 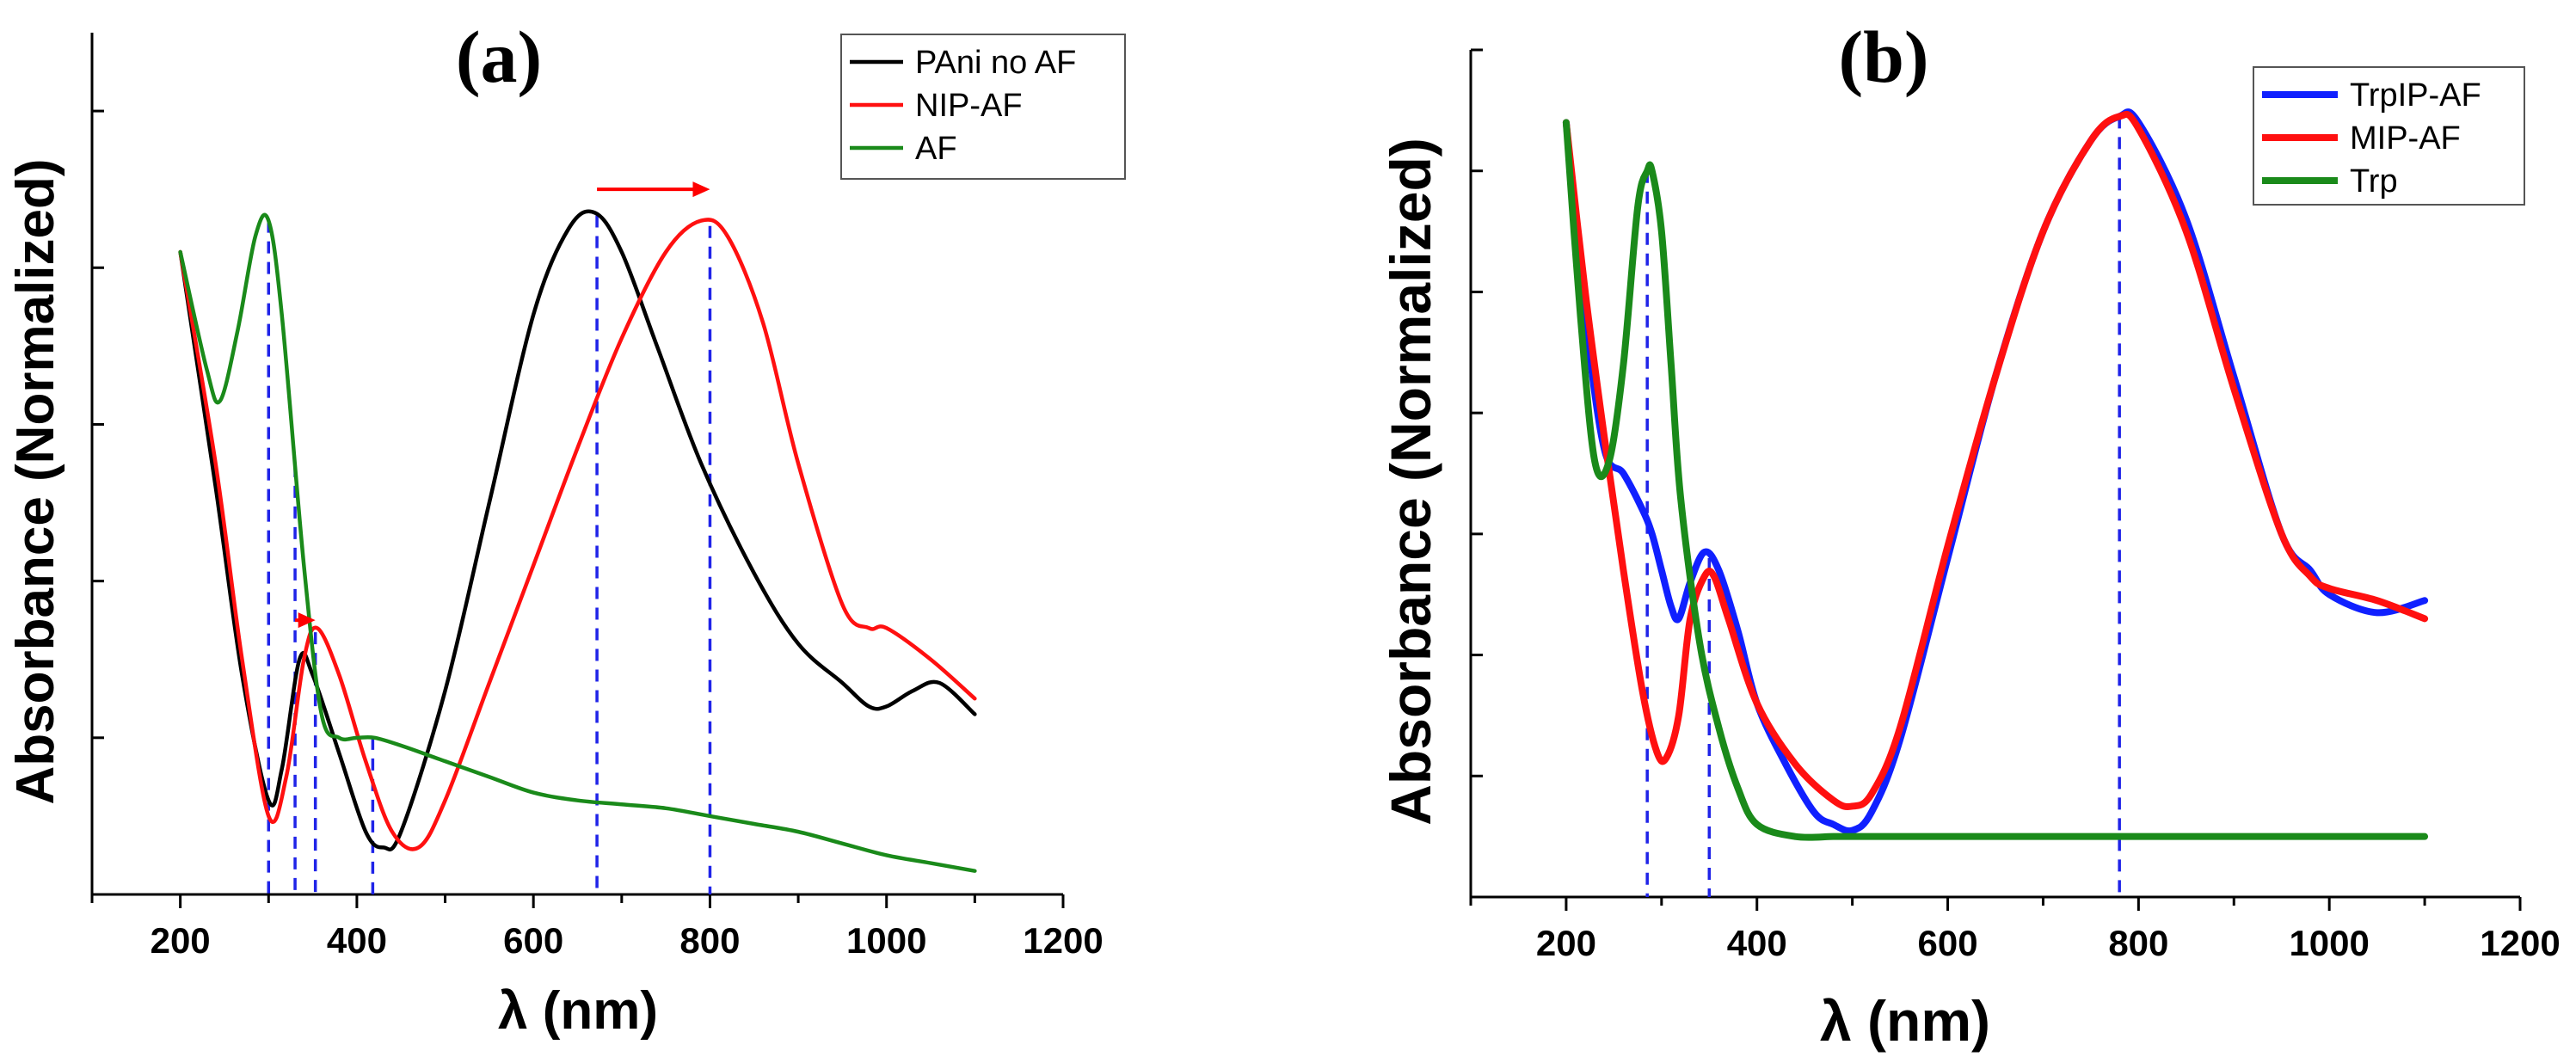 What do you see at coordinates (936, 149) in the screenshot?
I see `legend-label: AF` at bounding box center [936, 149].